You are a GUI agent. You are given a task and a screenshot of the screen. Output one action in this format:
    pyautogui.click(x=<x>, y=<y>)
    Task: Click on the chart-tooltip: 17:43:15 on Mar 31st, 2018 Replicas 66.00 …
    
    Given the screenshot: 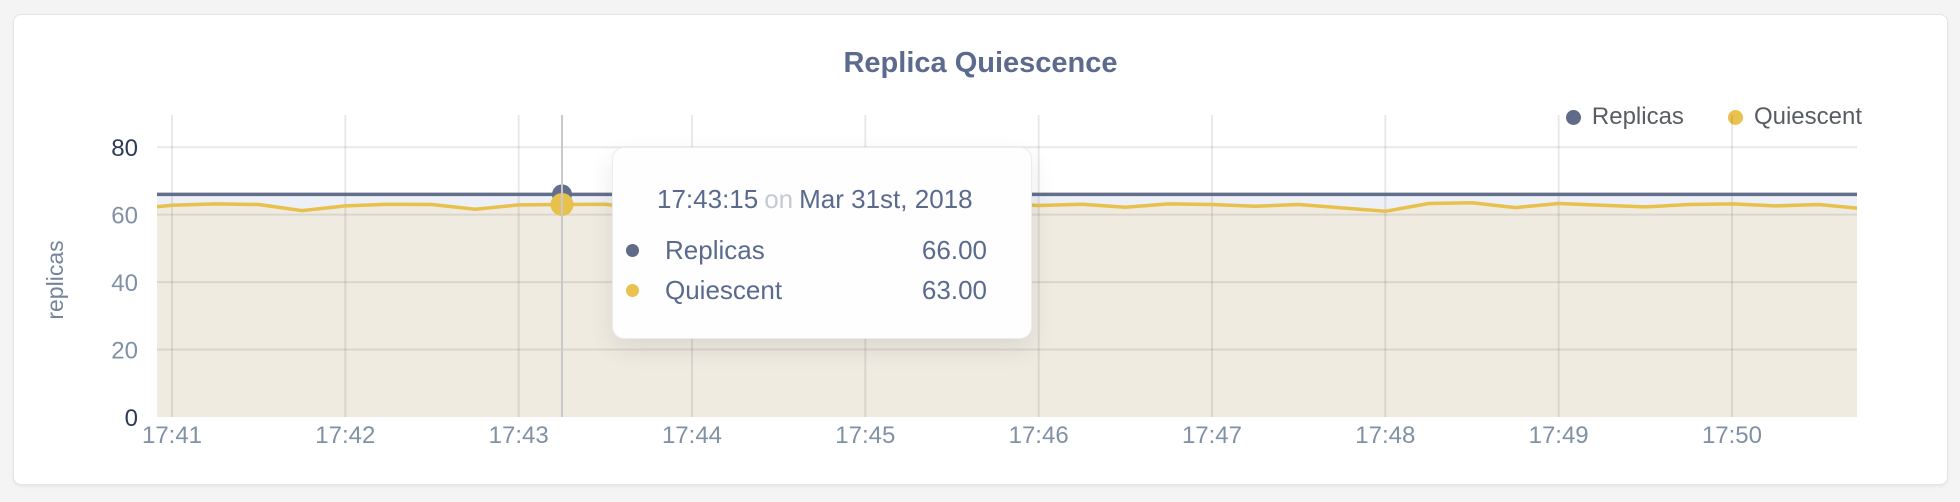 What is the action you would take?
    pyautogui.click(x=822, y=243)
    